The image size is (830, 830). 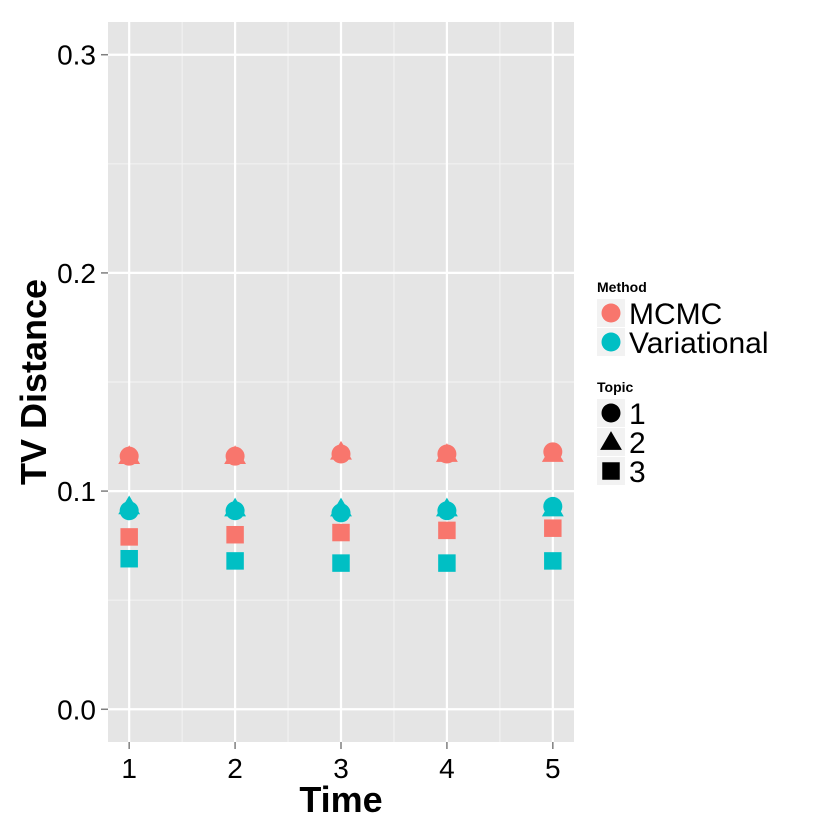 I want to click on legend-method-label: MCMC, so click(x=675, y=314).